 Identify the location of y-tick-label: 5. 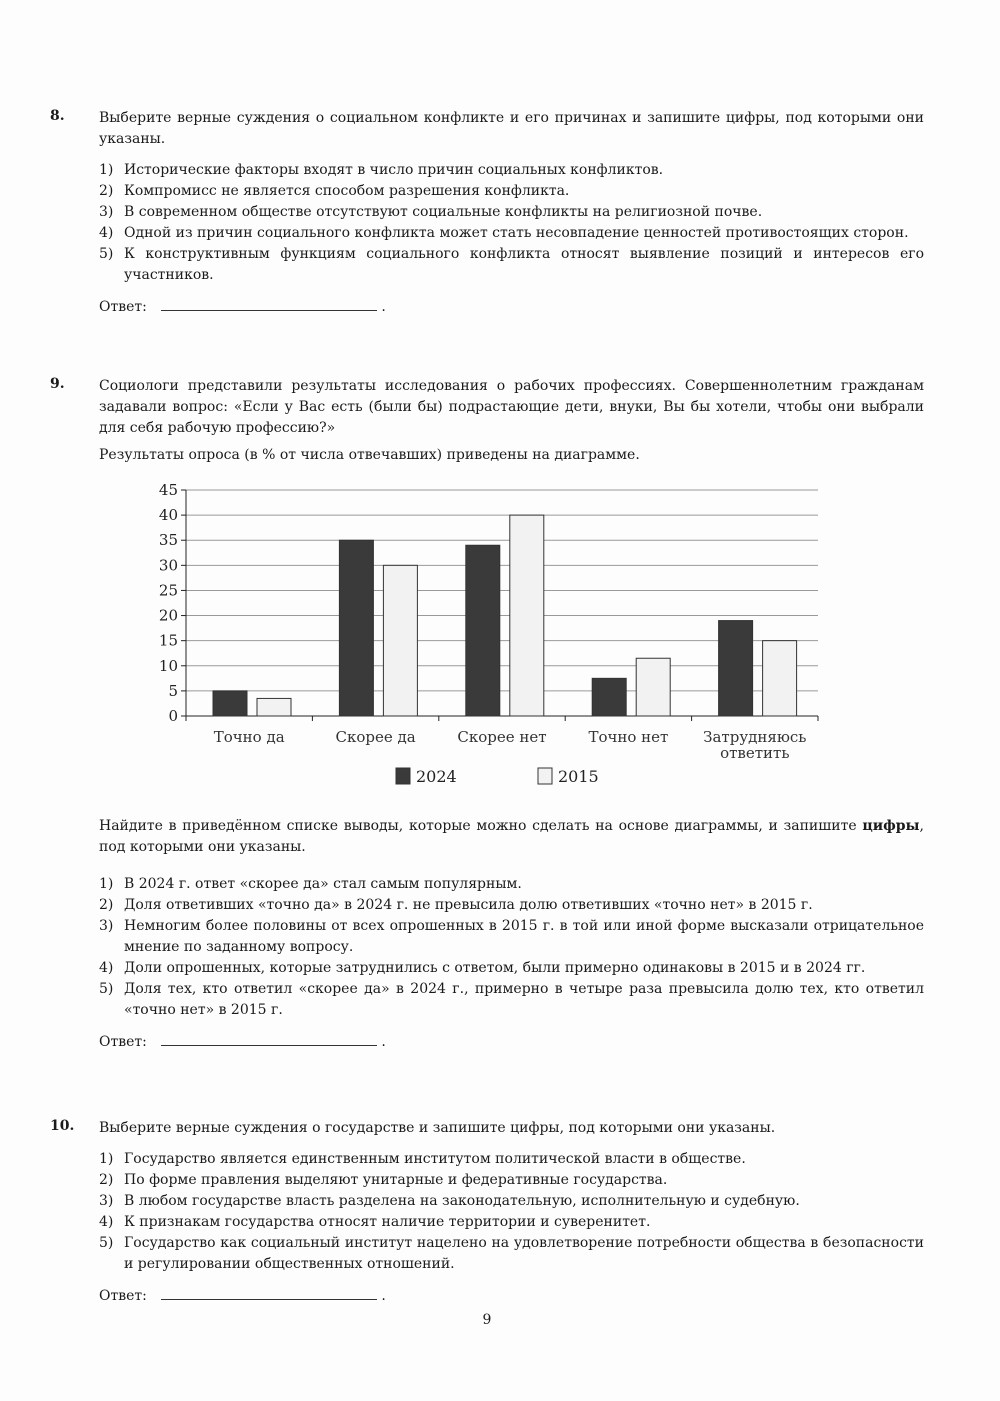
(173, 691).